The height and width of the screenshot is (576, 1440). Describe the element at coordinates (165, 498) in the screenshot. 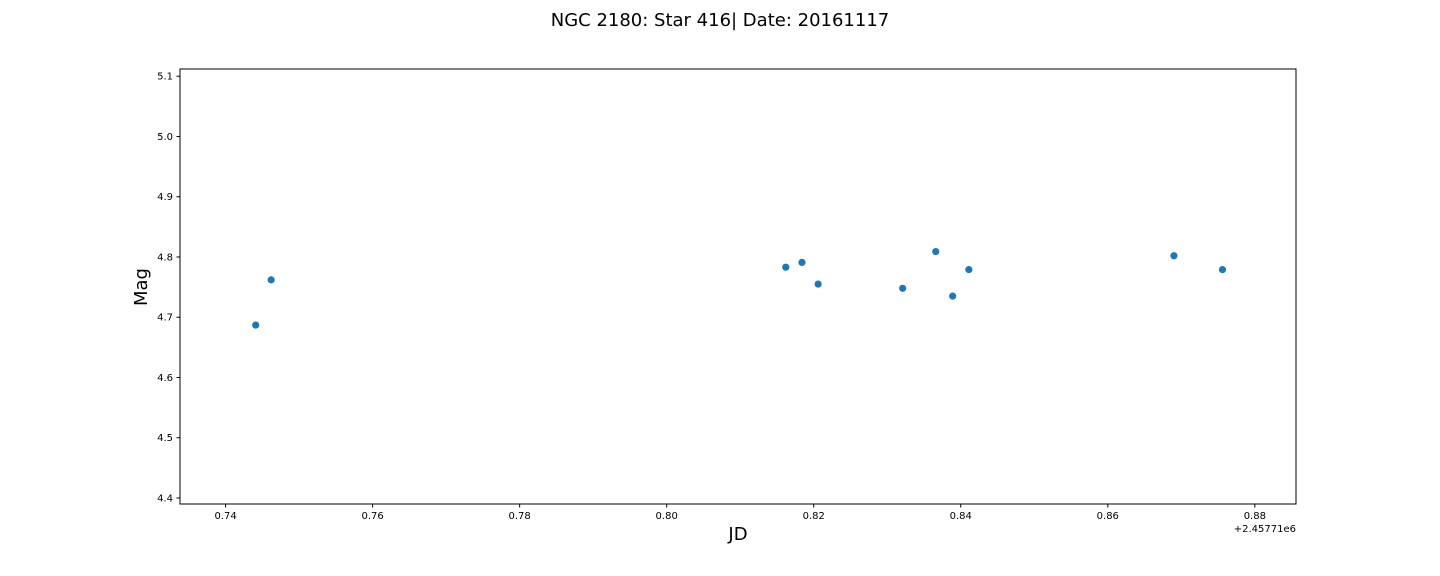

I see `y-tick-label: 4.4` at that location.